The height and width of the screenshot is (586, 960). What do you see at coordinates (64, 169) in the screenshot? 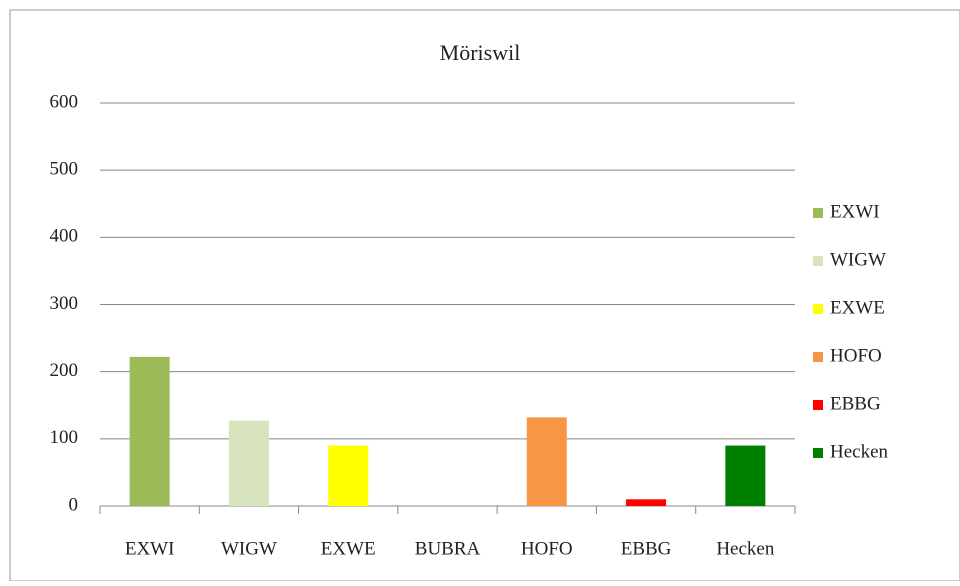
I see `y-tick-label: 500` at bounding box center [64, 169].